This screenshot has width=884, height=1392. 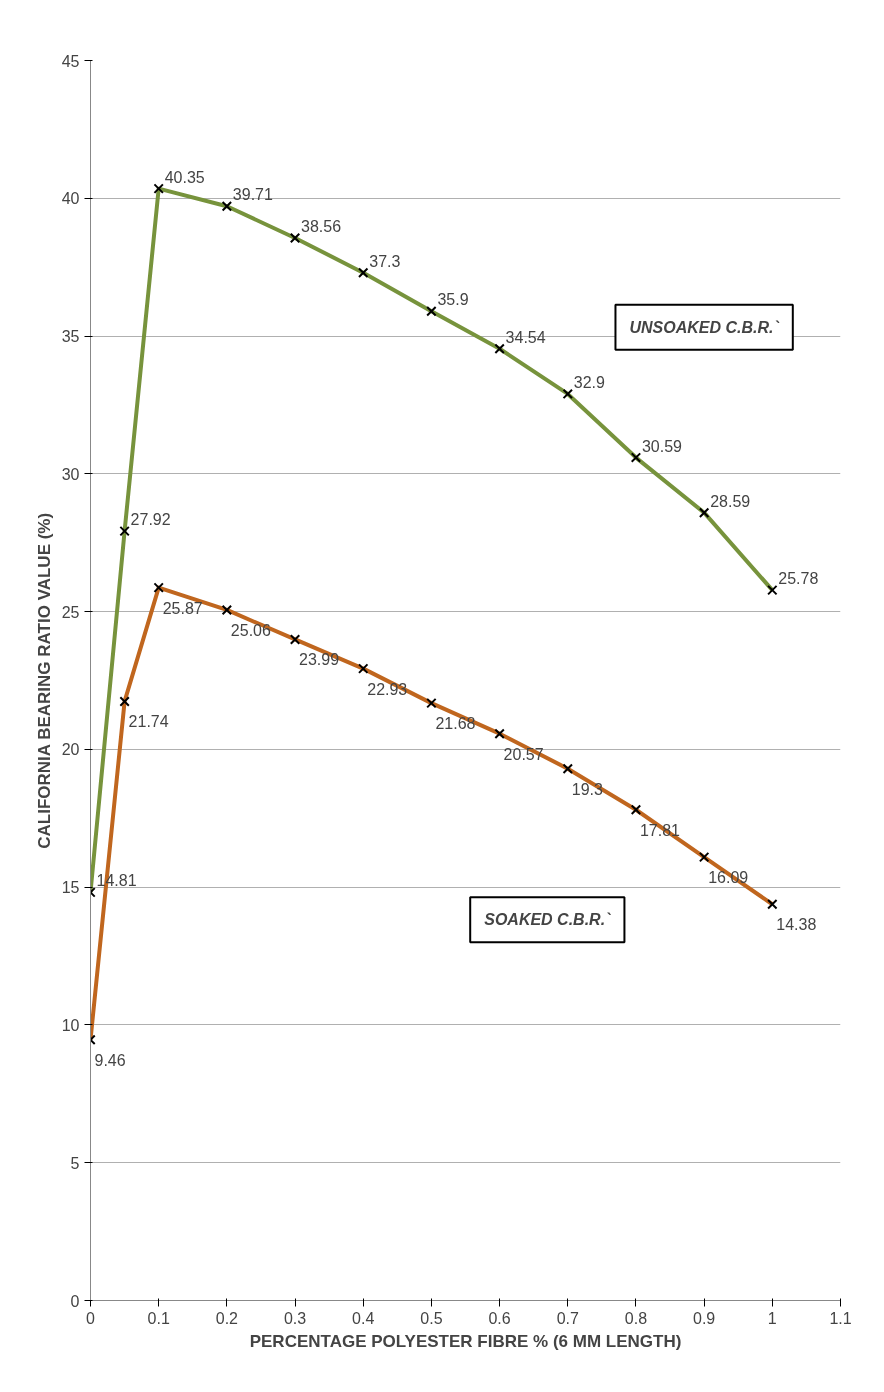 What do you see at coordinates (70, 474) in the screenshot?
I see `y-tick-label: 30` at bounding box center [70, 474].